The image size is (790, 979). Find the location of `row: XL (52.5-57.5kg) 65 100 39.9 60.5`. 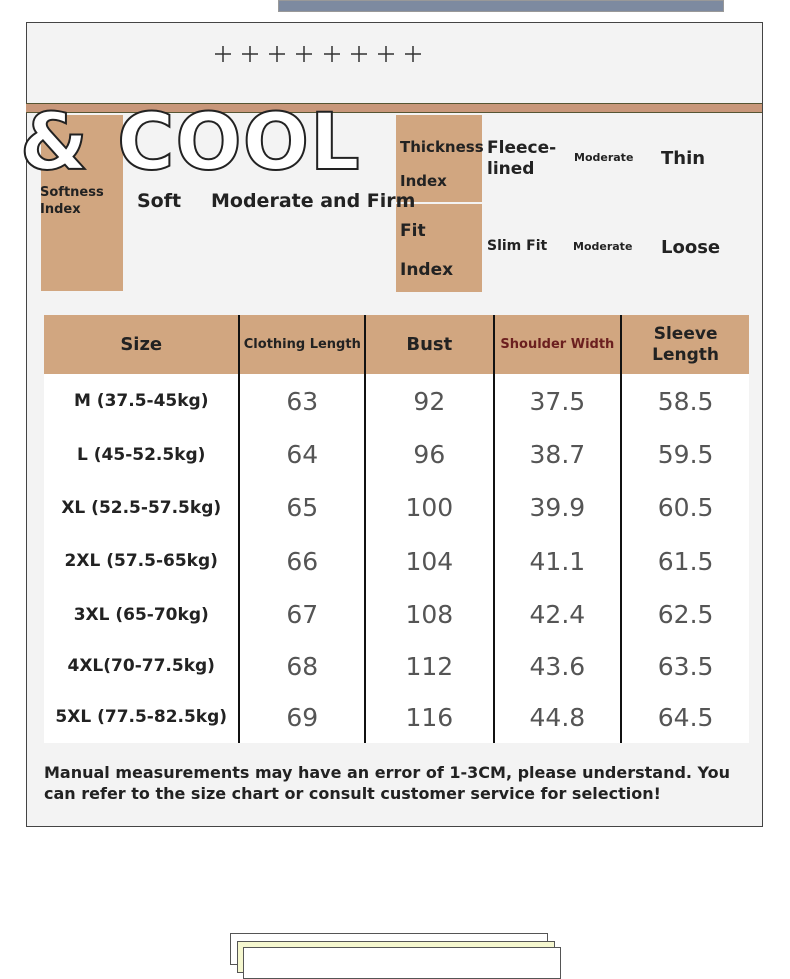

row: XL (52.5-57.5kg) 65 100 39.9 60.5 is located at coordinates (396, 507).